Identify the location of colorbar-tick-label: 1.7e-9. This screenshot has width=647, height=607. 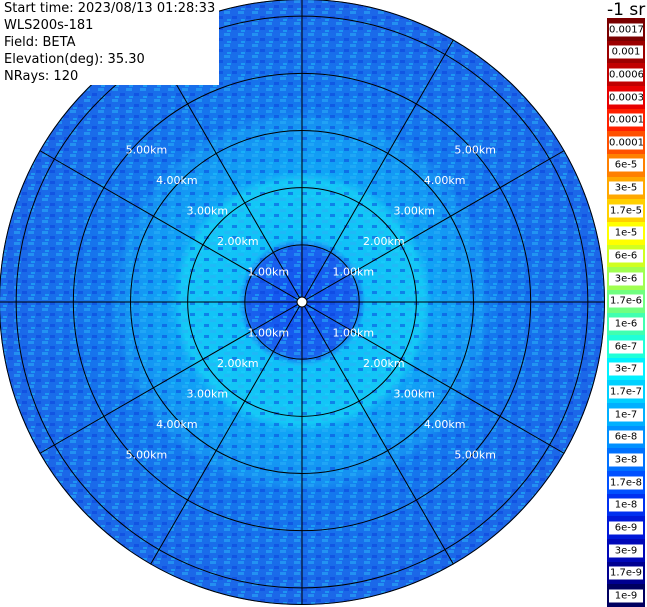
(626, 573).